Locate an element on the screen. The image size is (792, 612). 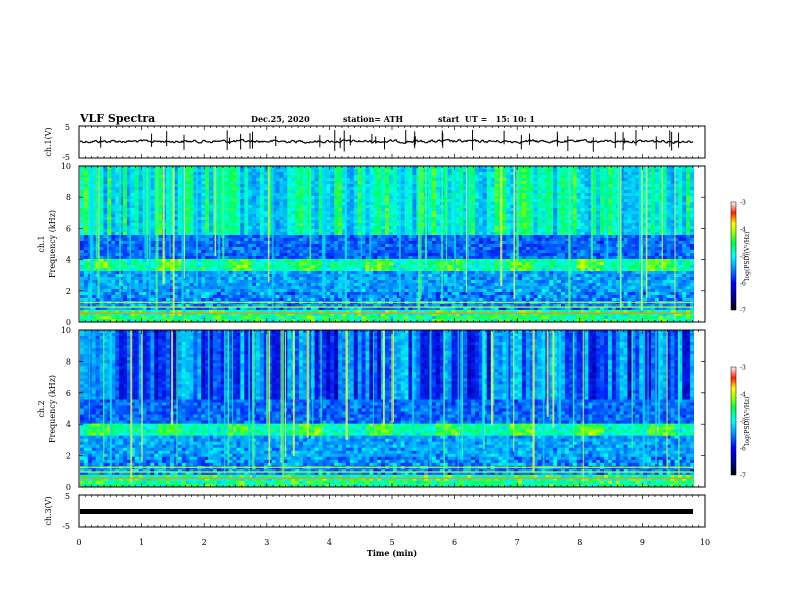
figure-title: VLF Spectra is located at coordinates (118, 118).